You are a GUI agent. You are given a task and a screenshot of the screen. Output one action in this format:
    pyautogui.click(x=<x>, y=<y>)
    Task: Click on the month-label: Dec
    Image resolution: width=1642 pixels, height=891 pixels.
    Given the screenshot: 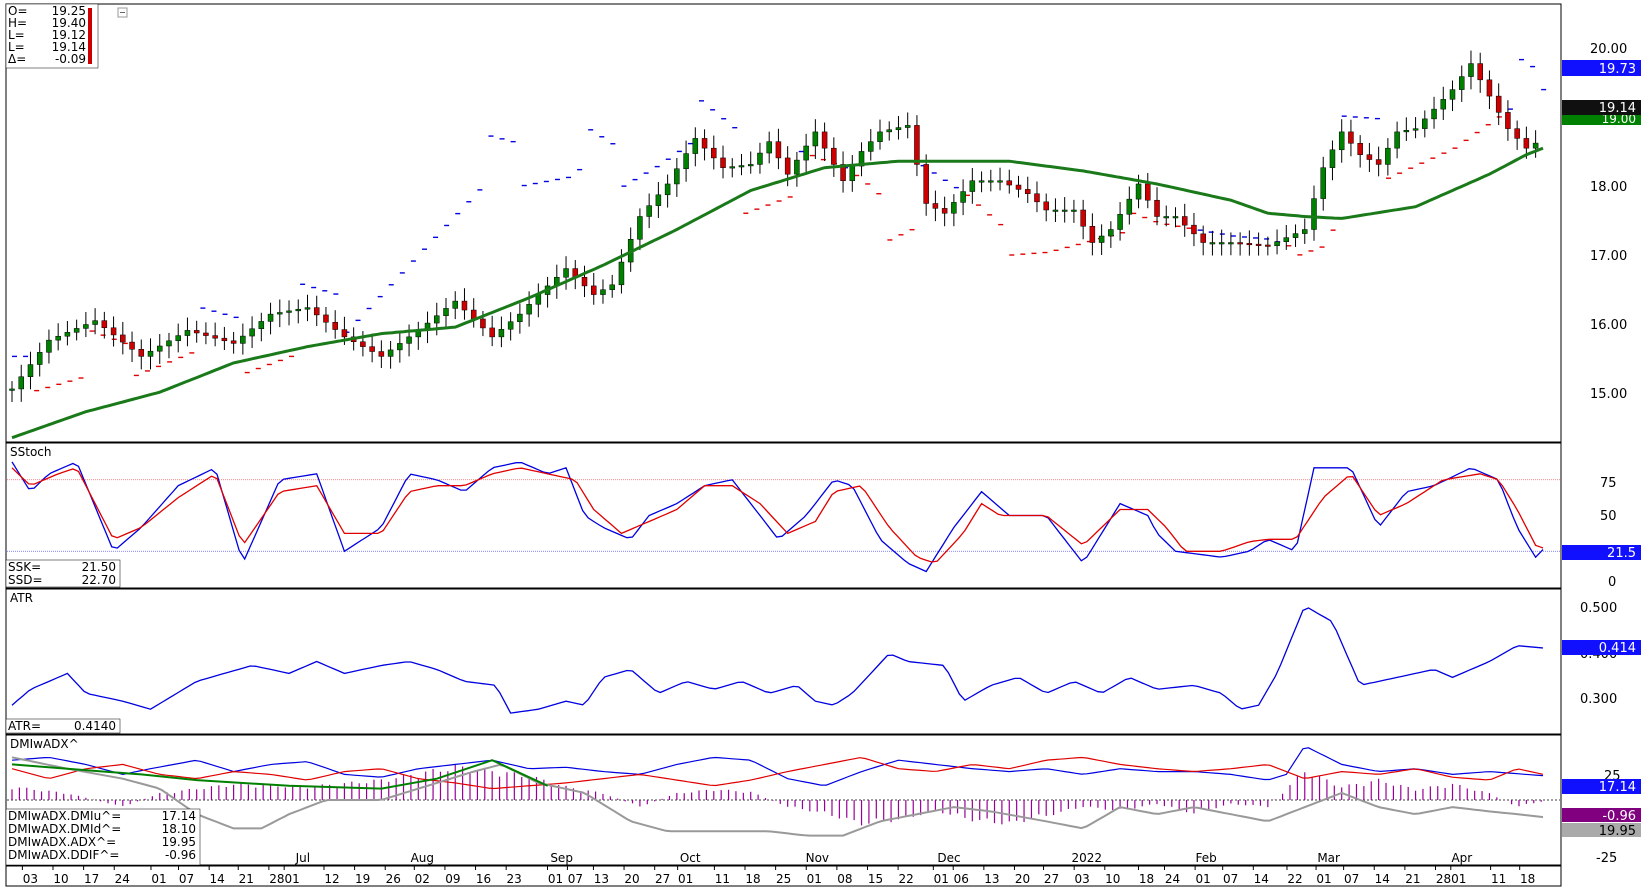 What is the action you would take?
    pyautogui.click(x=948, y=858)
    